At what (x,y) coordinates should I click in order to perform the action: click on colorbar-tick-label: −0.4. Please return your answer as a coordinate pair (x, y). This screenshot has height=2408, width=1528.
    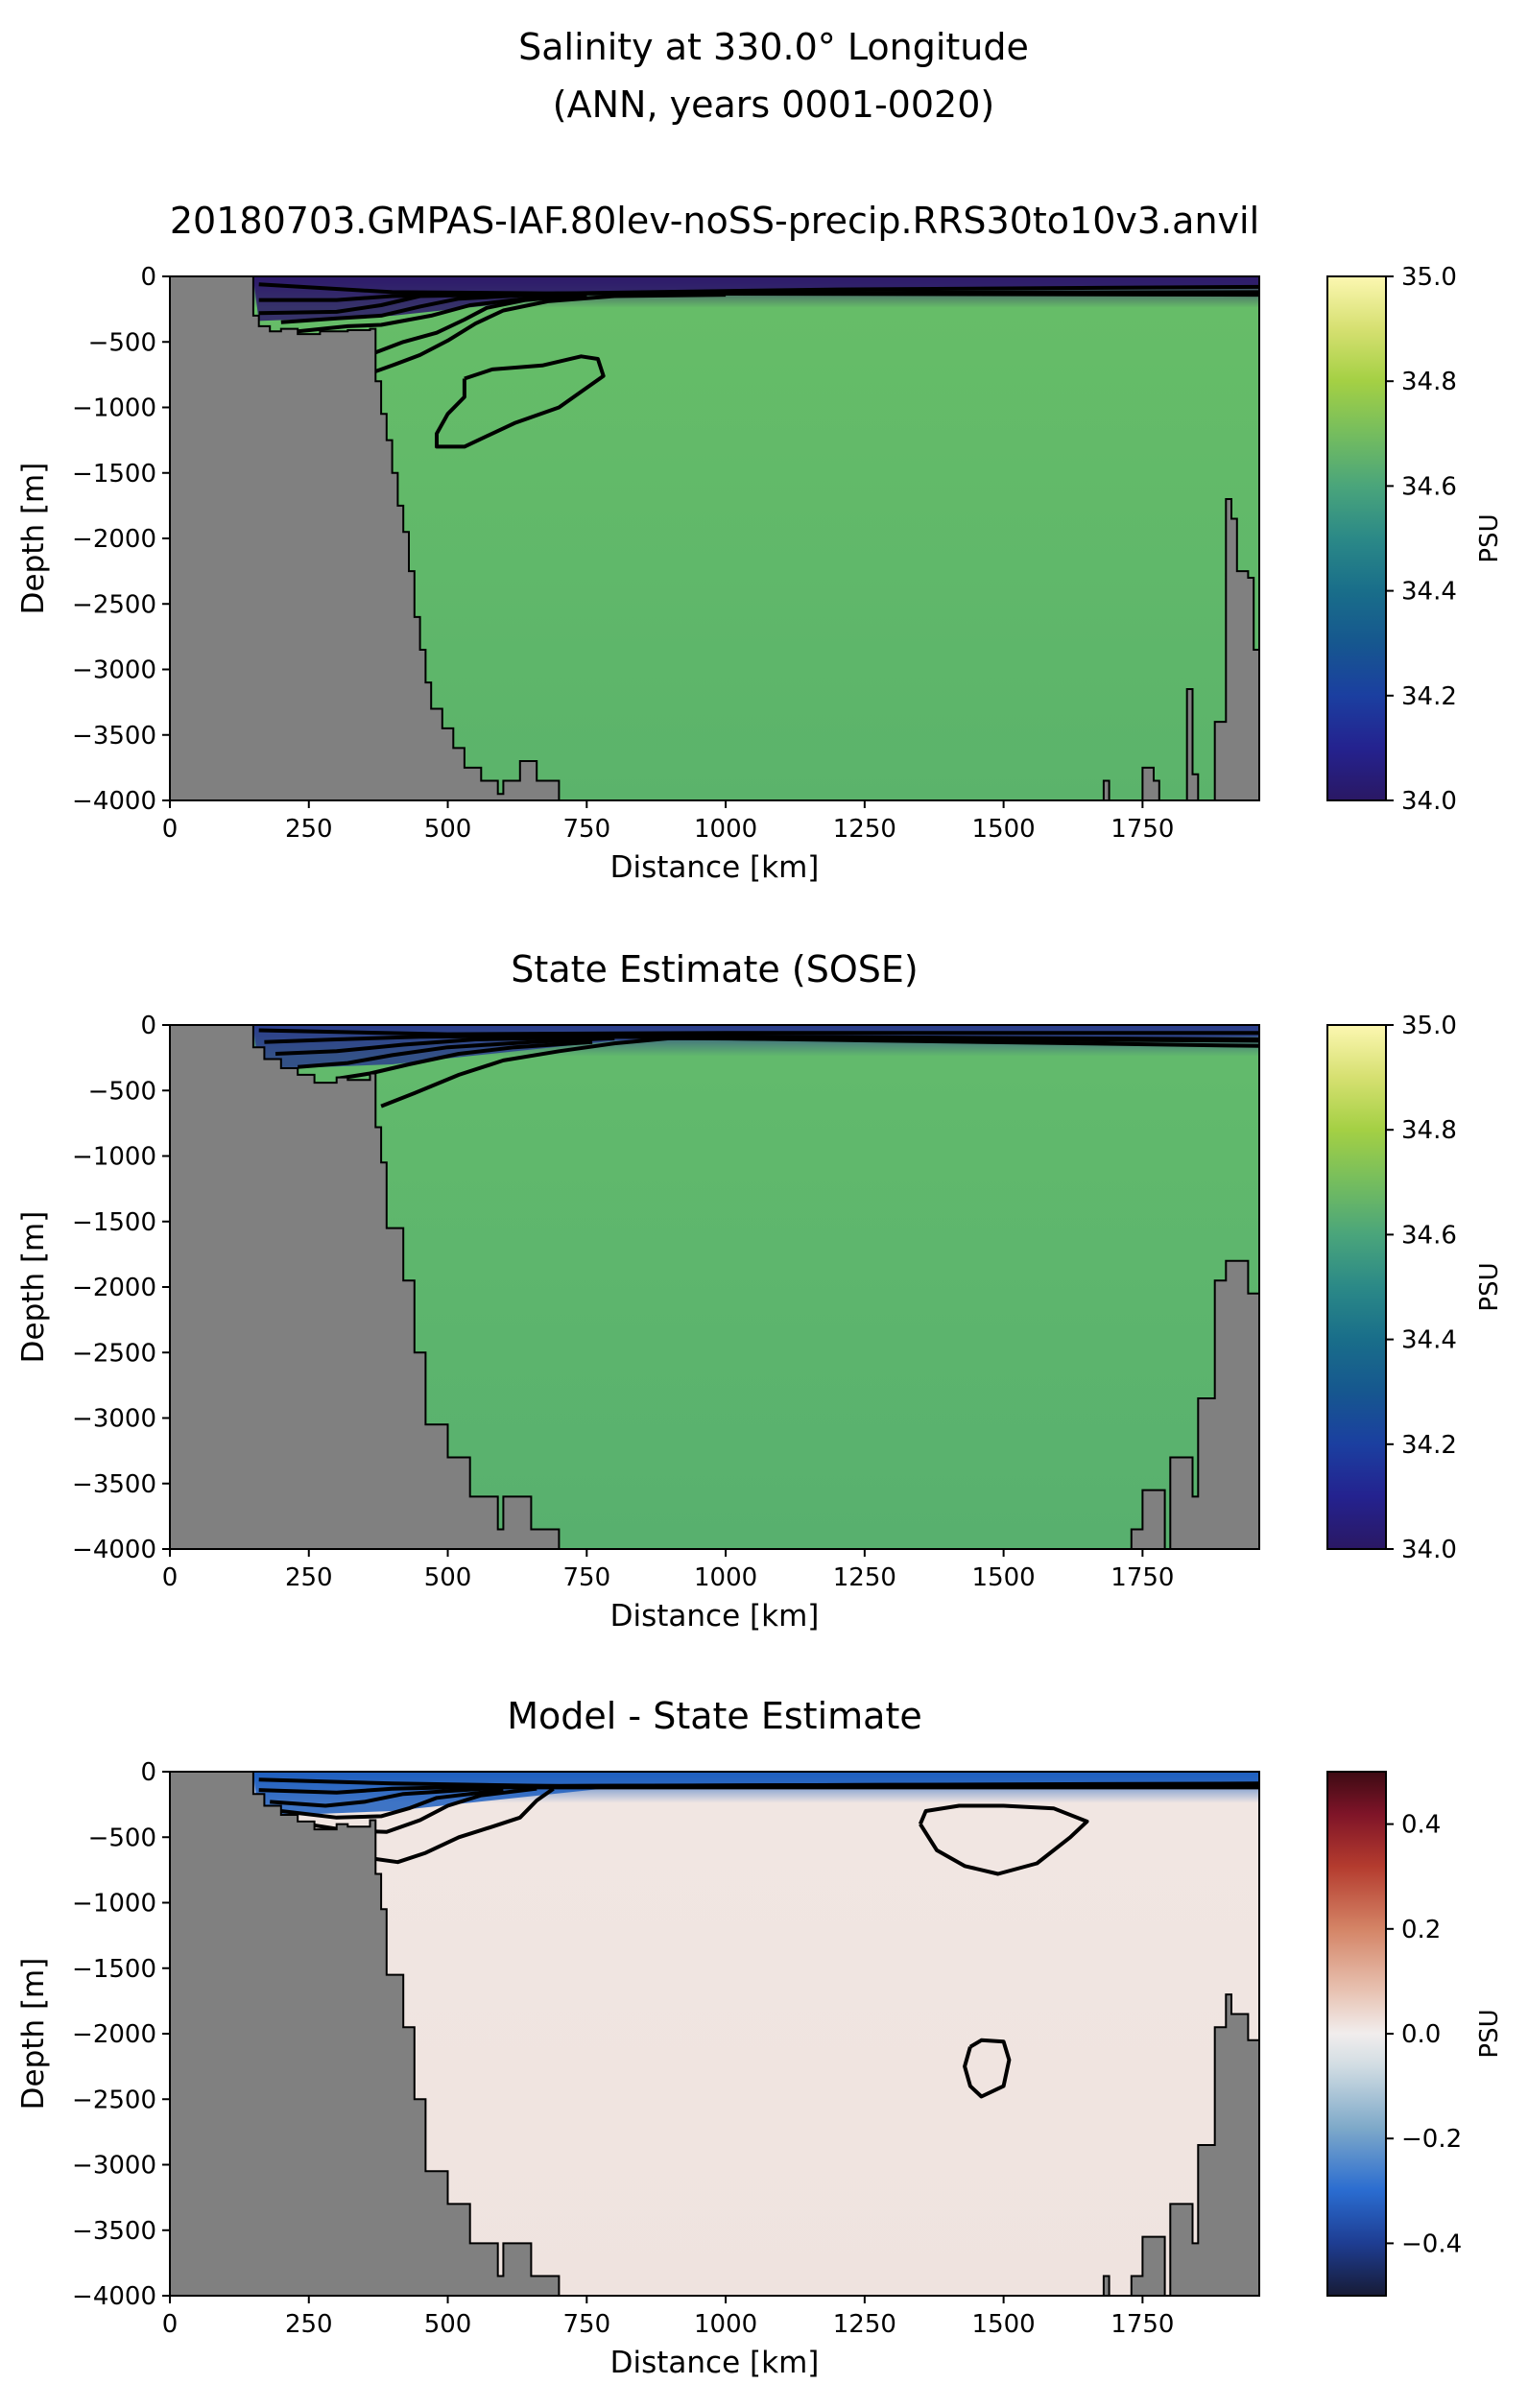
    Looking at the image, I should click on (1431, 2243).